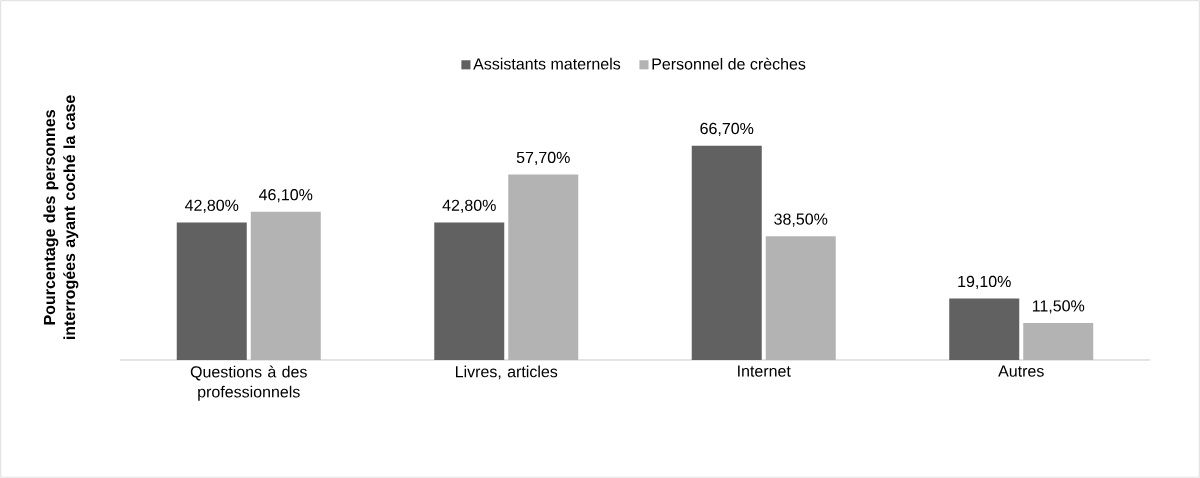  What do you see at coordinates (61, 217) in the screenshot?
I see `y-axis-title: Pourcentage des personnes interrogées ayant coché la case` at bounding box center [61, 217].